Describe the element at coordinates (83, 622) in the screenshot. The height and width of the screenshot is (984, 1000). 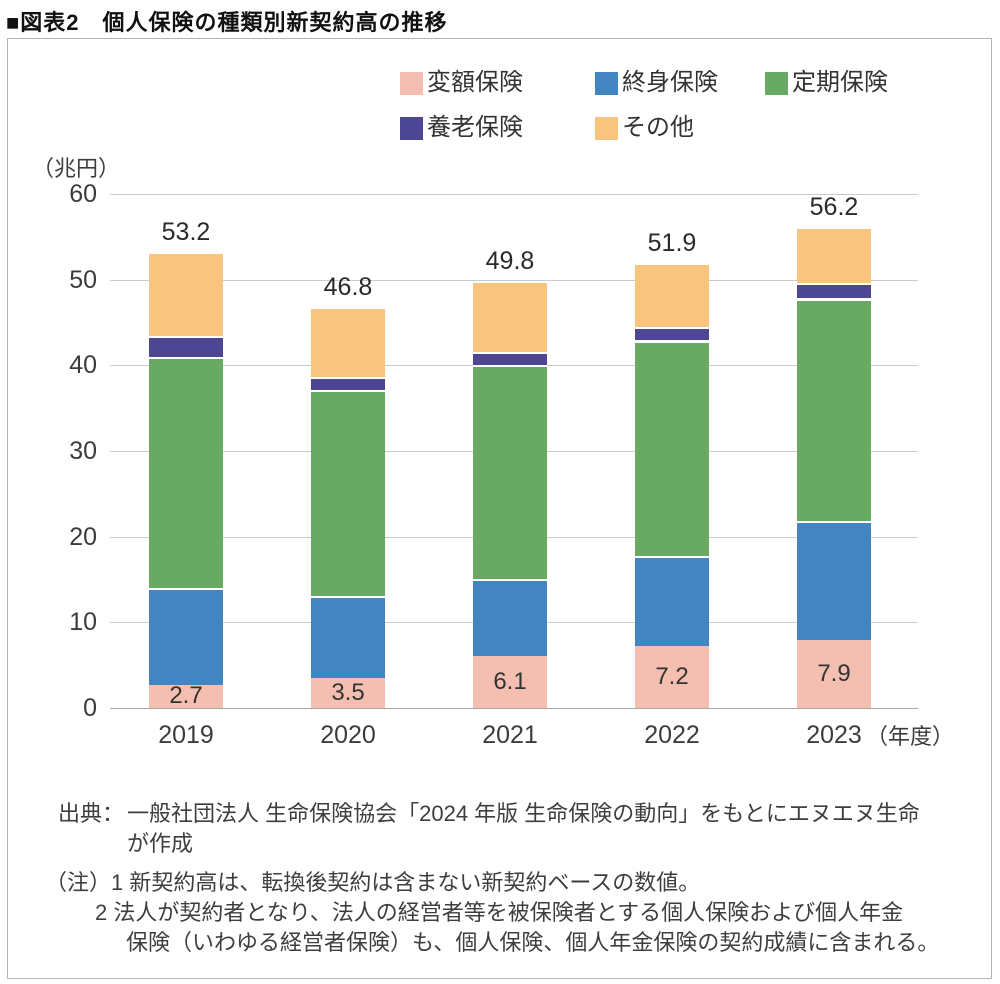
I see `y-tick-label: 10` at that location.